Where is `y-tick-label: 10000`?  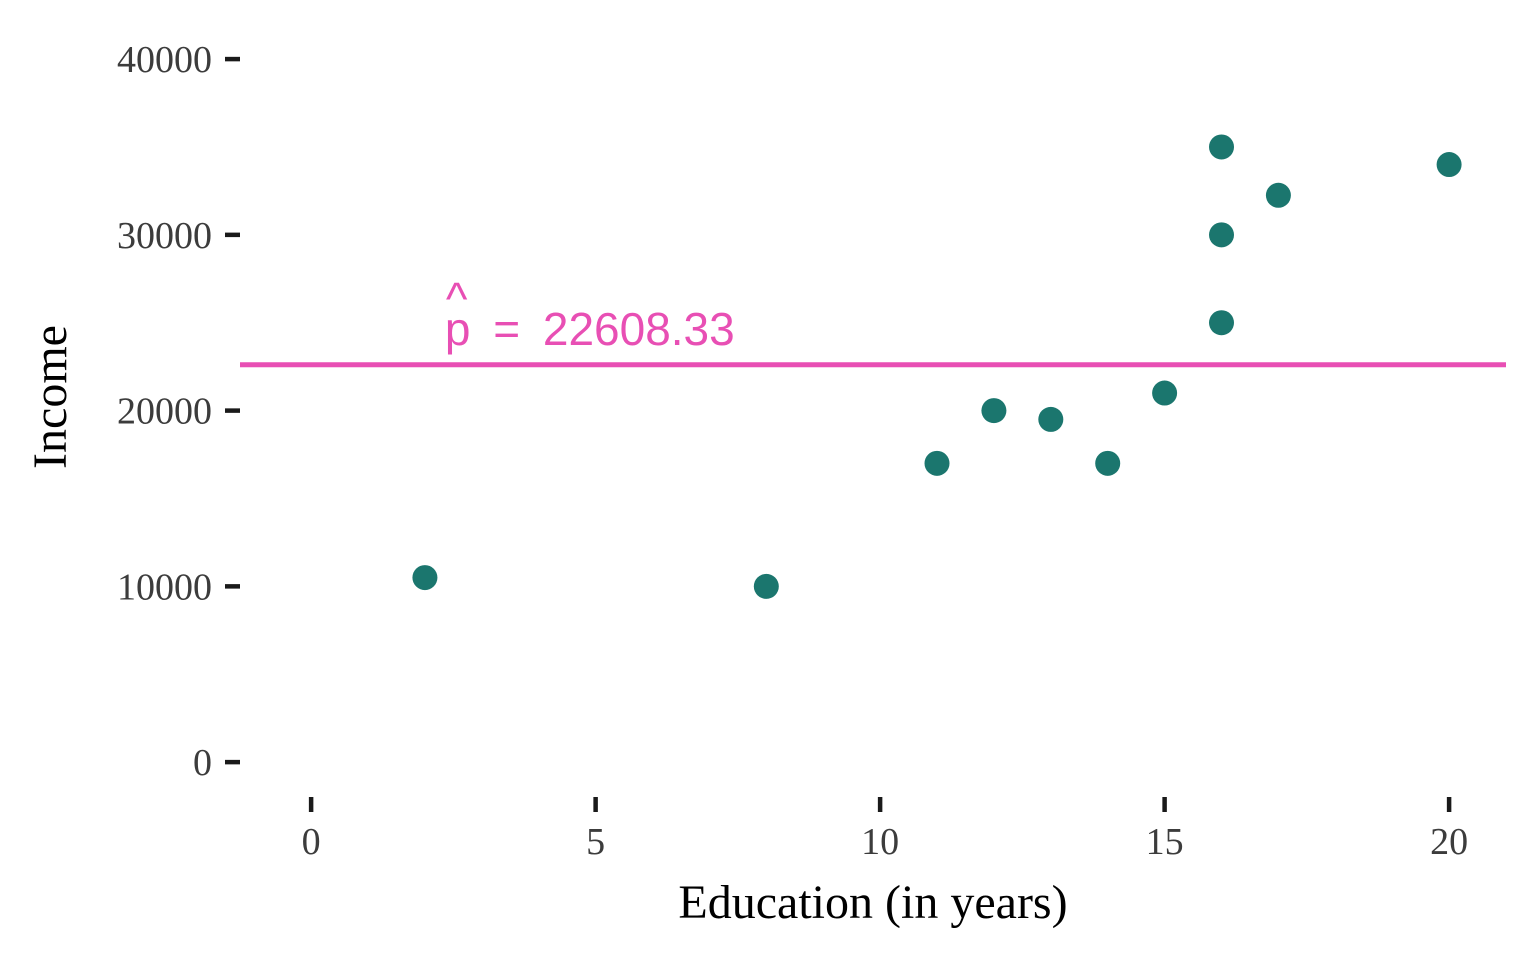
y-tick-label: 10000 is located at coordinates (164, 587).